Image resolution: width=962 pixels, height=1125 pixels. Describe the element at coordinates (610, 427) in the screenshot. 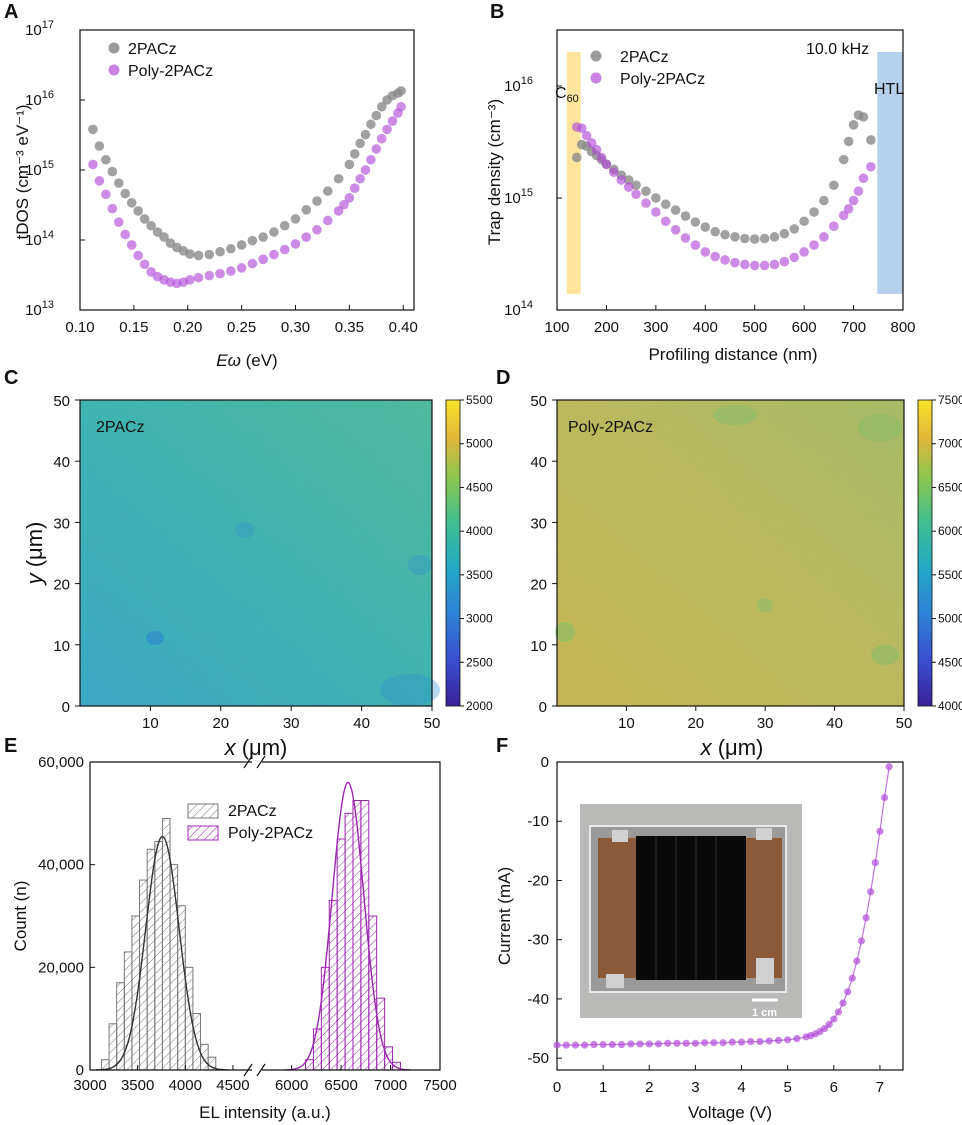

I see `map-title: Poly-2PACz` at that location.